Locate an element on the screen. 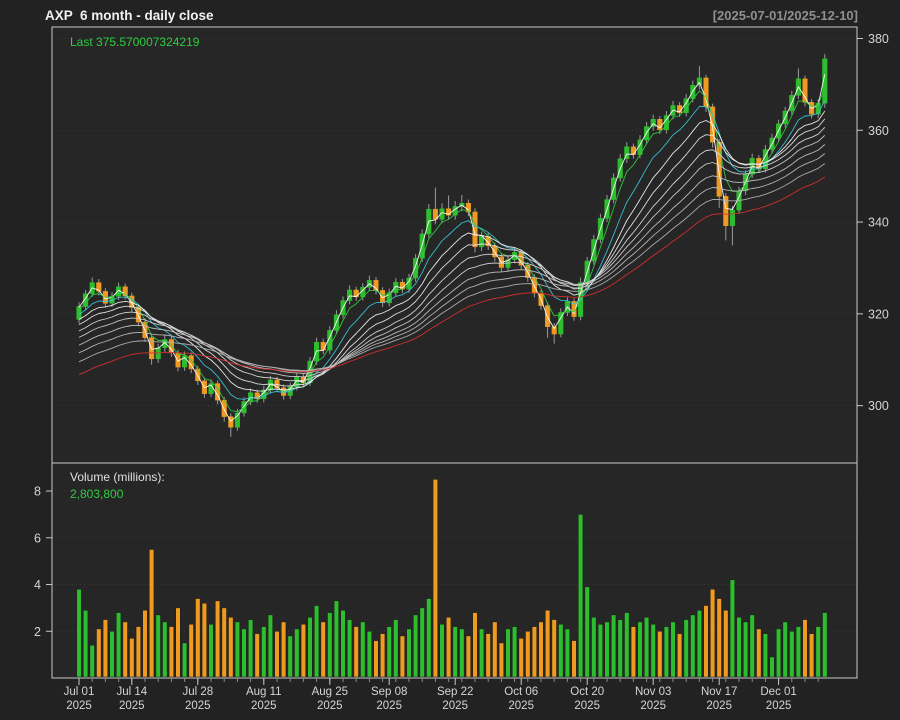 This screenshot has width=900, height=720. svg-text: Sep 08 is located at coordinates (389, 692).